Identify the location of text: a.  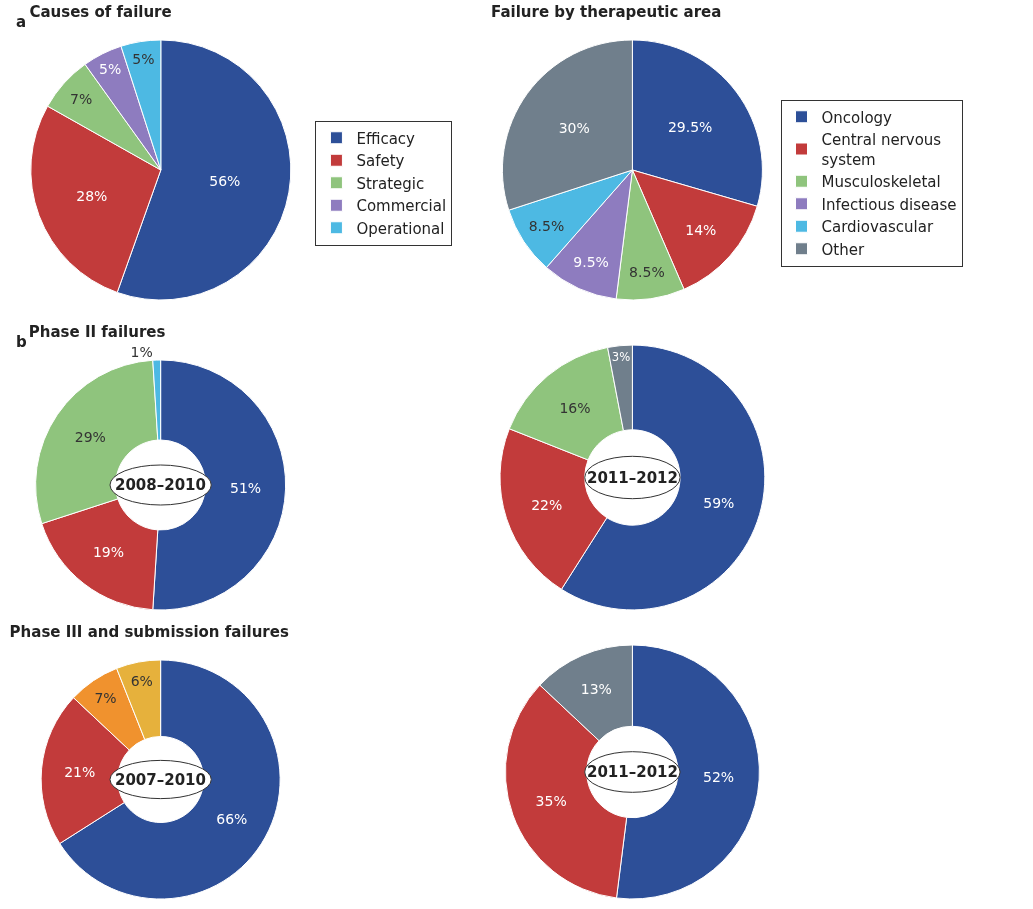
(21, 22).